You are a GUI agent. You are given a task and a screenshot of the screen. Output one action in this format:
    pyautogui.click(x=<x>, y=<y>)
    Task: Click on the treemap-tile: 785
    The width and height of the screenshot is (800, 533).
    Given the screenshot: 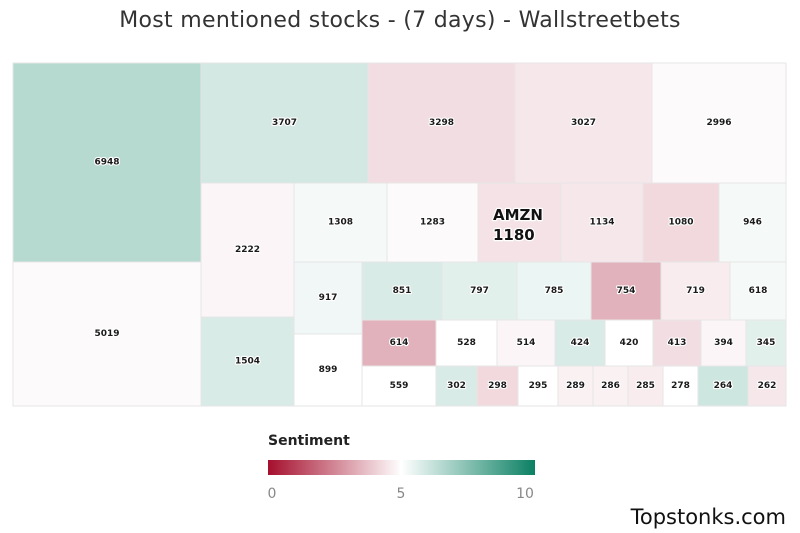 What is the action you would take?
    pyautogui.click(x=554, y=291)
    